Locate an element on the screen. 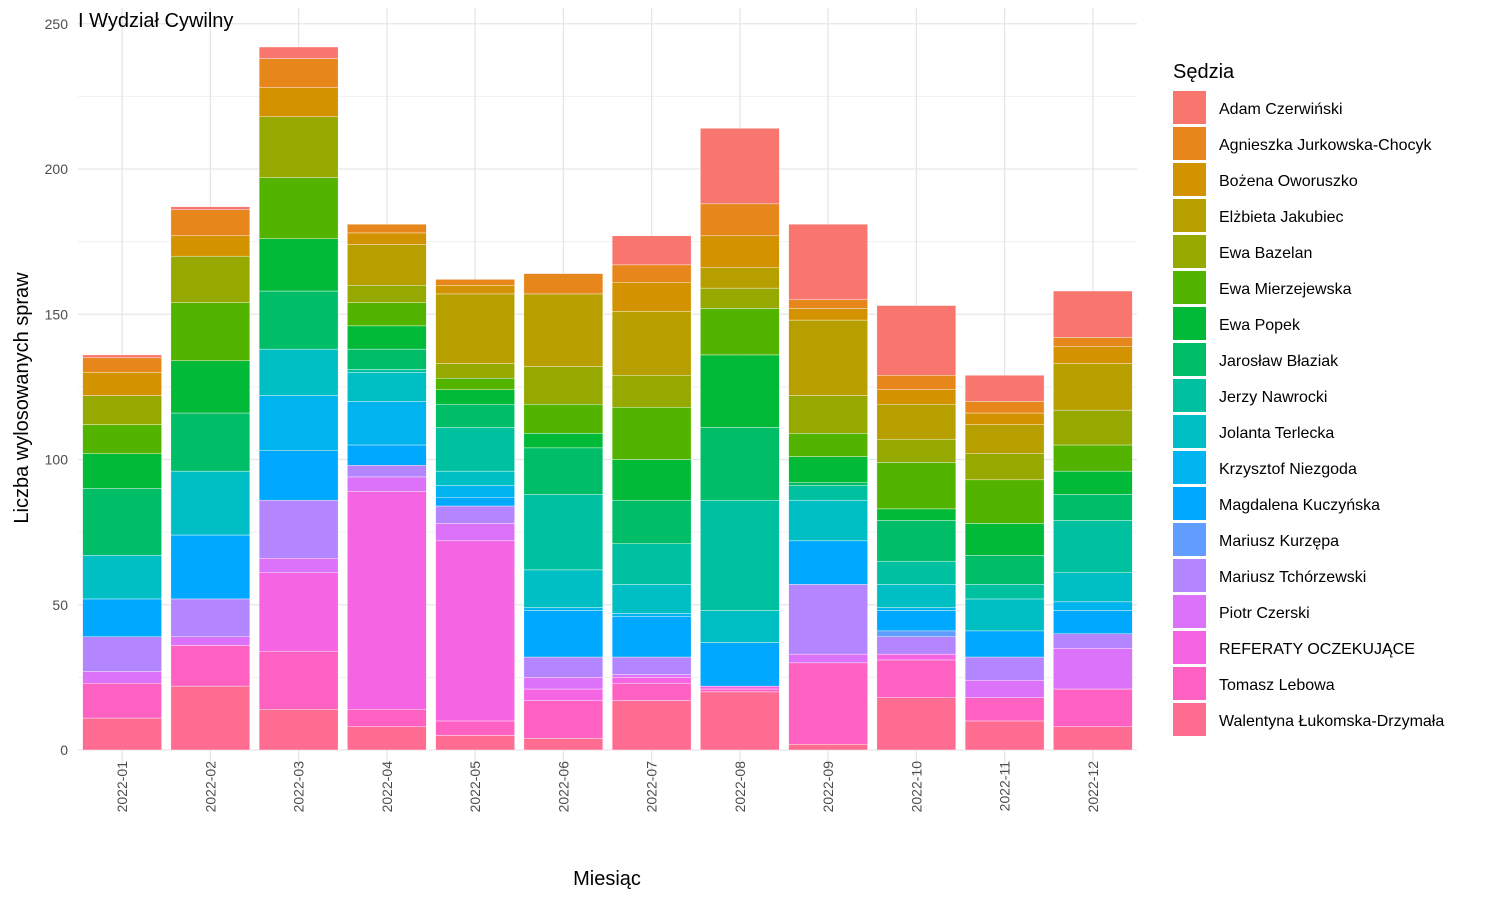  y-tick-label: 100 is located at coordinates (57, 460).